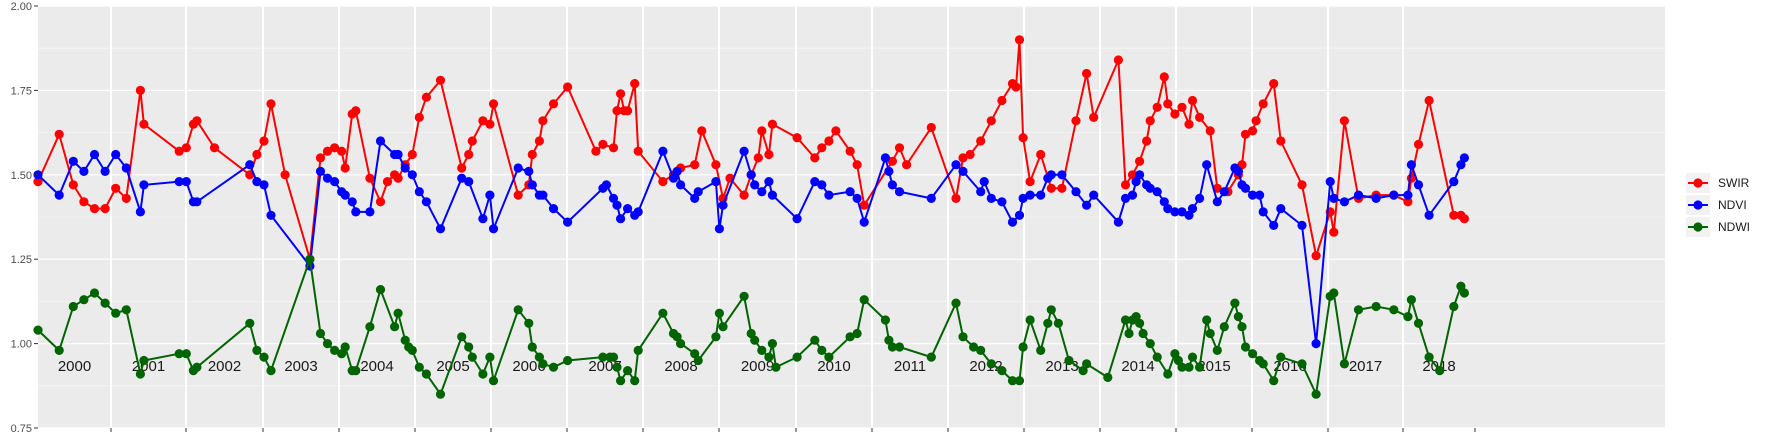  I want to click on year-label: 2009, so click(757, 366).